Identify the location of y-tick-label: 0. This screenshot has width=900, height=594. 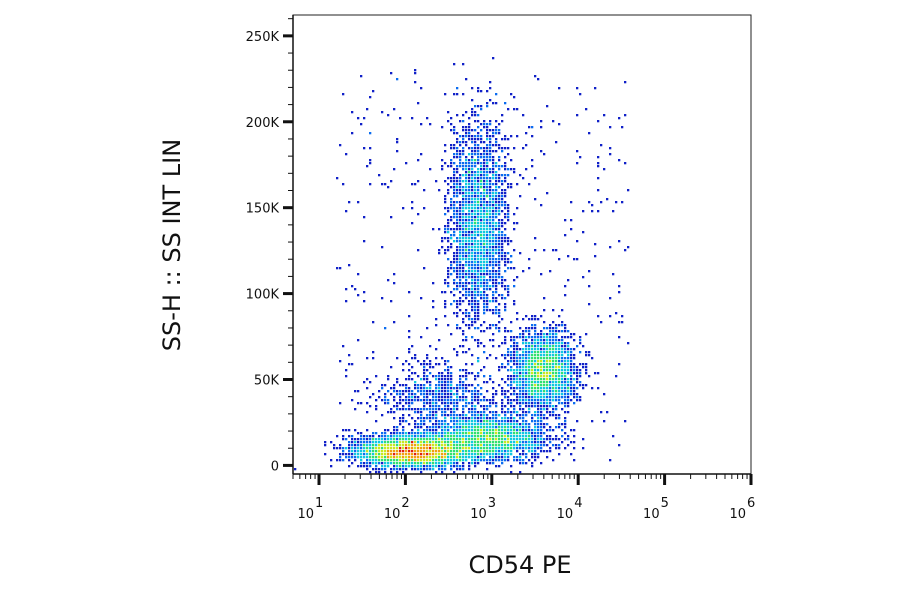
(275, 466).